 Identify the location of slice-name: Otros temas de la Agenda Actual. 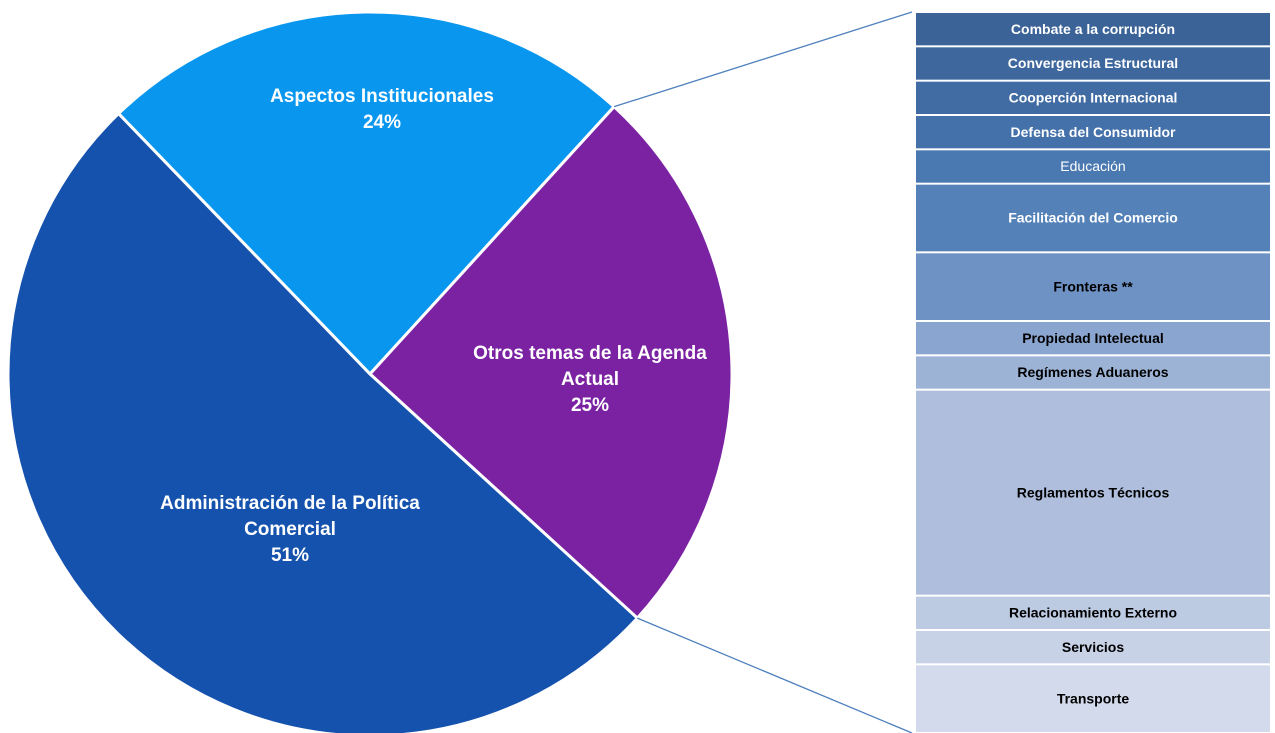
(590, 366).